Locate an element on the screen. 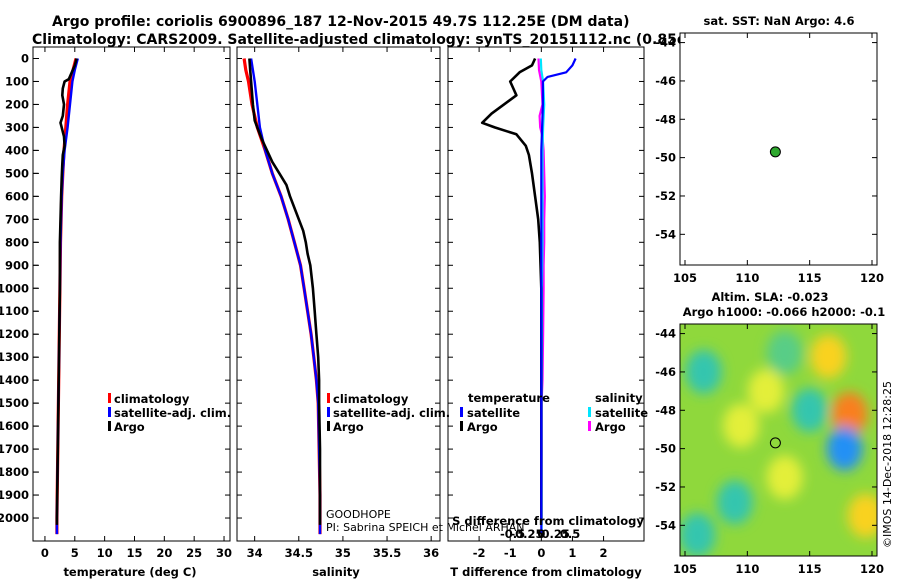 This screenshot has width=900, height=580. depth-tick-label: 300 is located at coordinates (17, 127).